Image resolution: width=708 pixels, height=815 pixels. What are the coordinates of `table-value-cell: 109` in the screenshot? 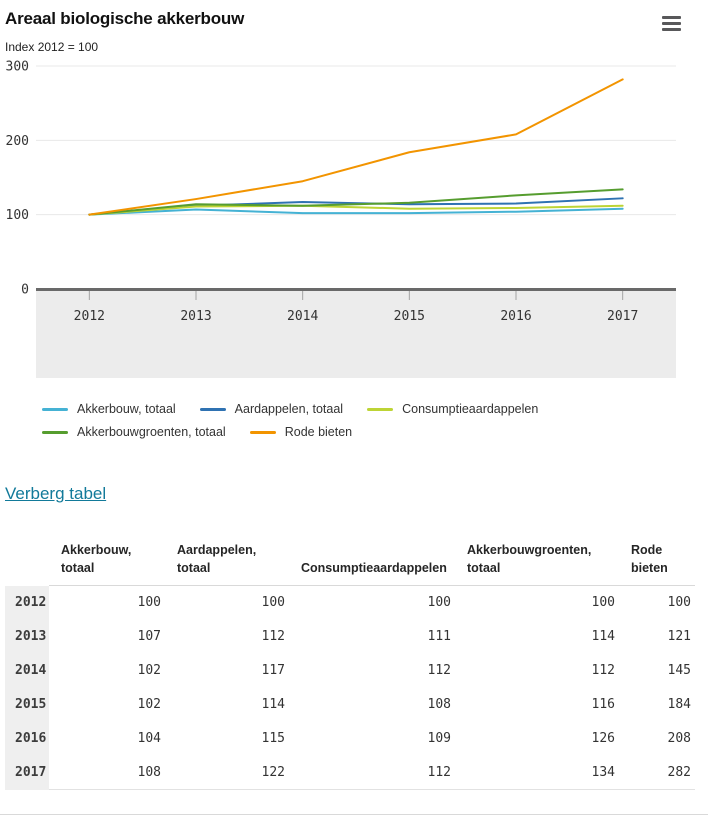 It's located at (439, 738).